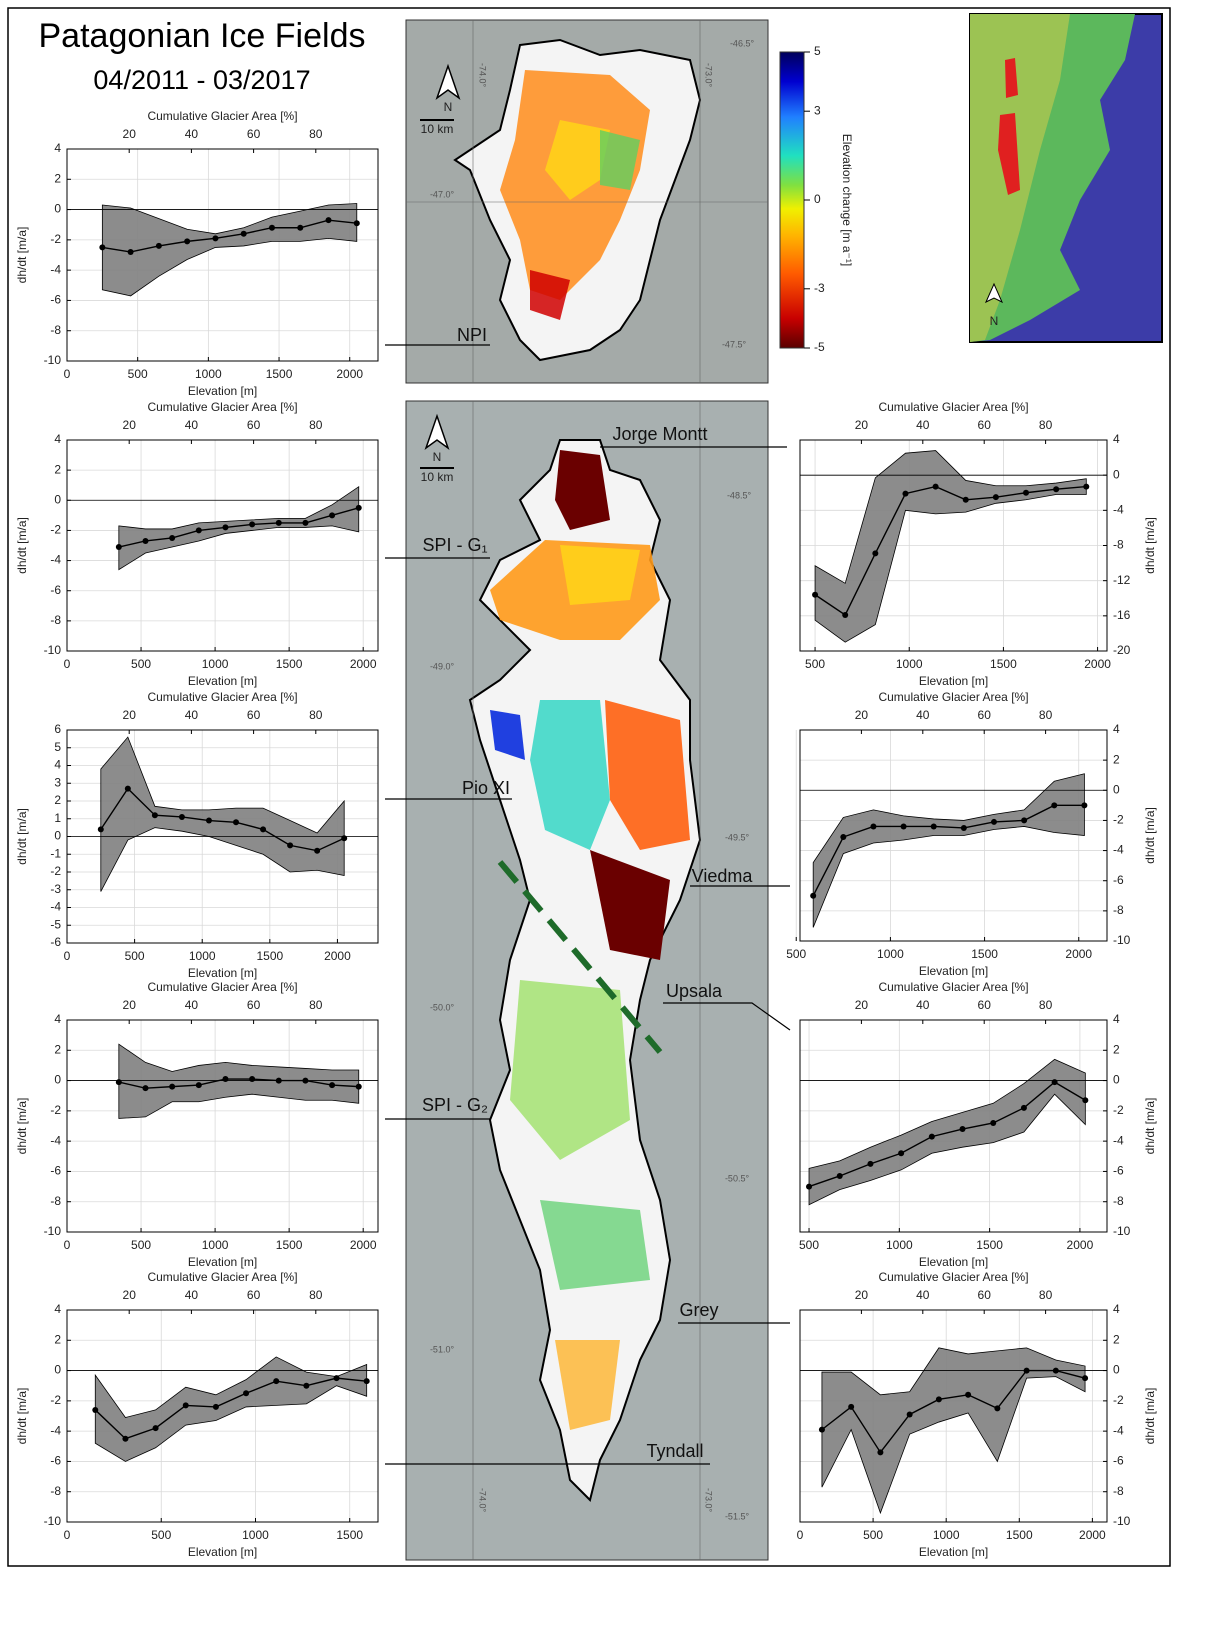  I want to click on y-tick-label: -2, so click(55, 530).